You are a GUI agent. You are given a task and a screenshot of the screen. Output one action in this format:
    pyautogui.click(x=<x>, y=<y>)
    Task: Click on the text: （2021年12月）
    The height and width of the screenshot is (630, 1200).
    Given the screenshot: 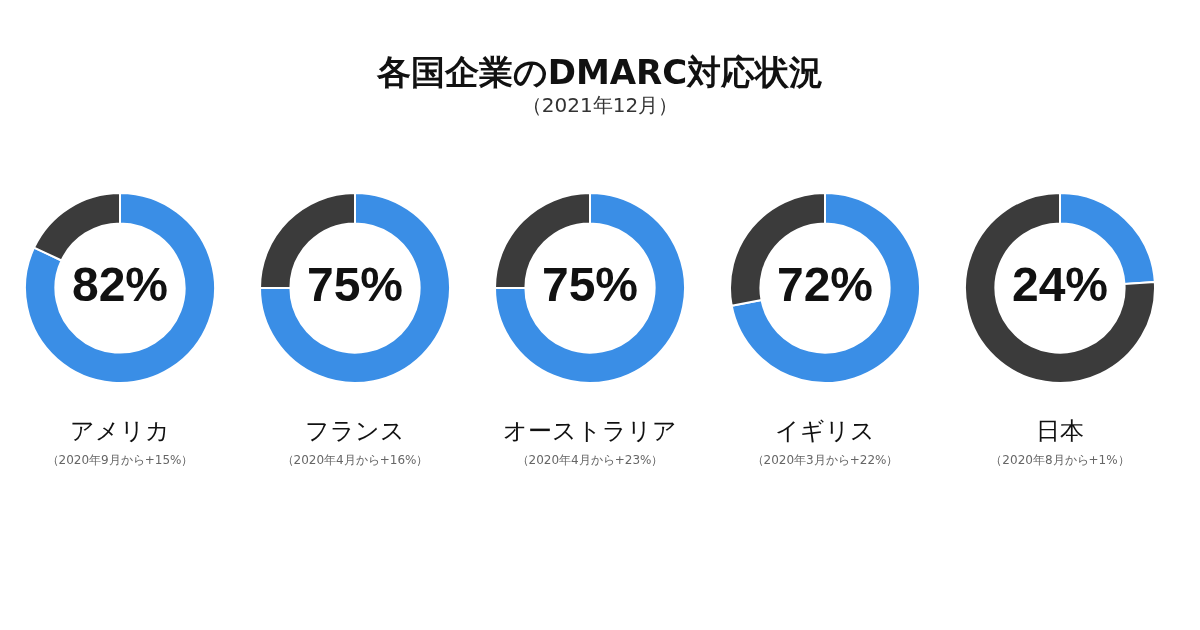 What is the action you would take?
    pyautogui.click(x=600, y=105)
    